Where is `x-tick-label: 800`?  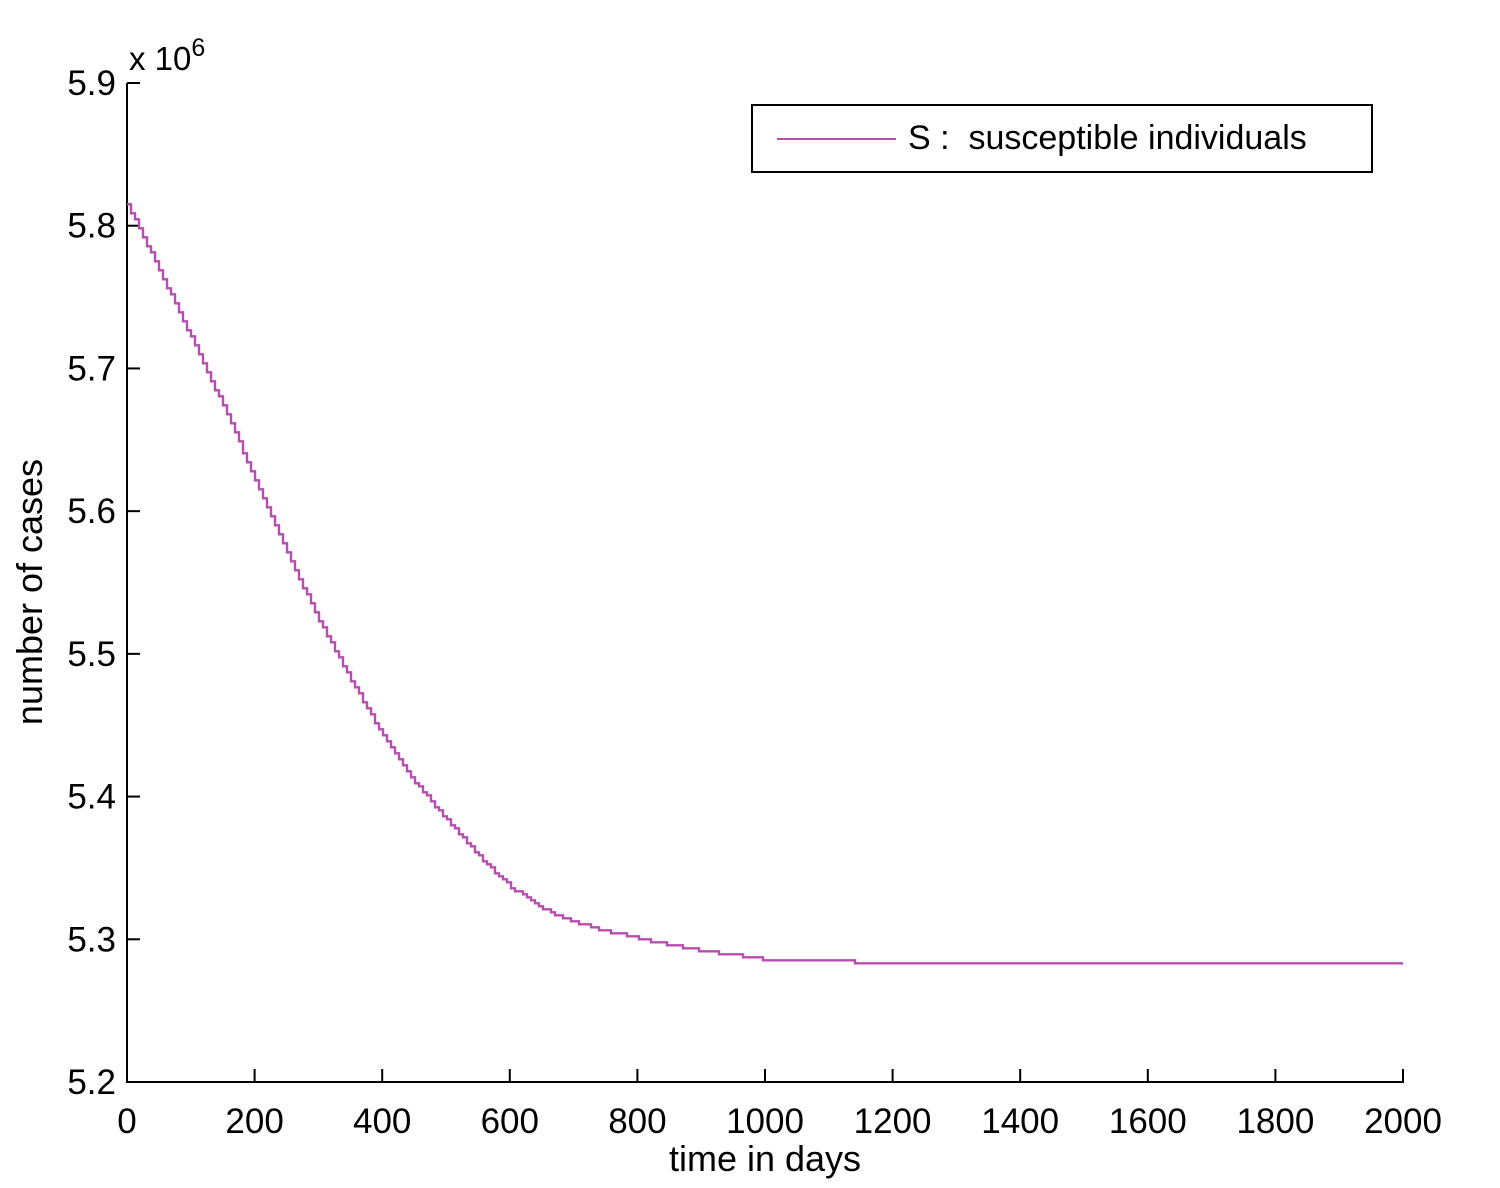
x-tick-label: 800 is located at coordinates (637, 1121).